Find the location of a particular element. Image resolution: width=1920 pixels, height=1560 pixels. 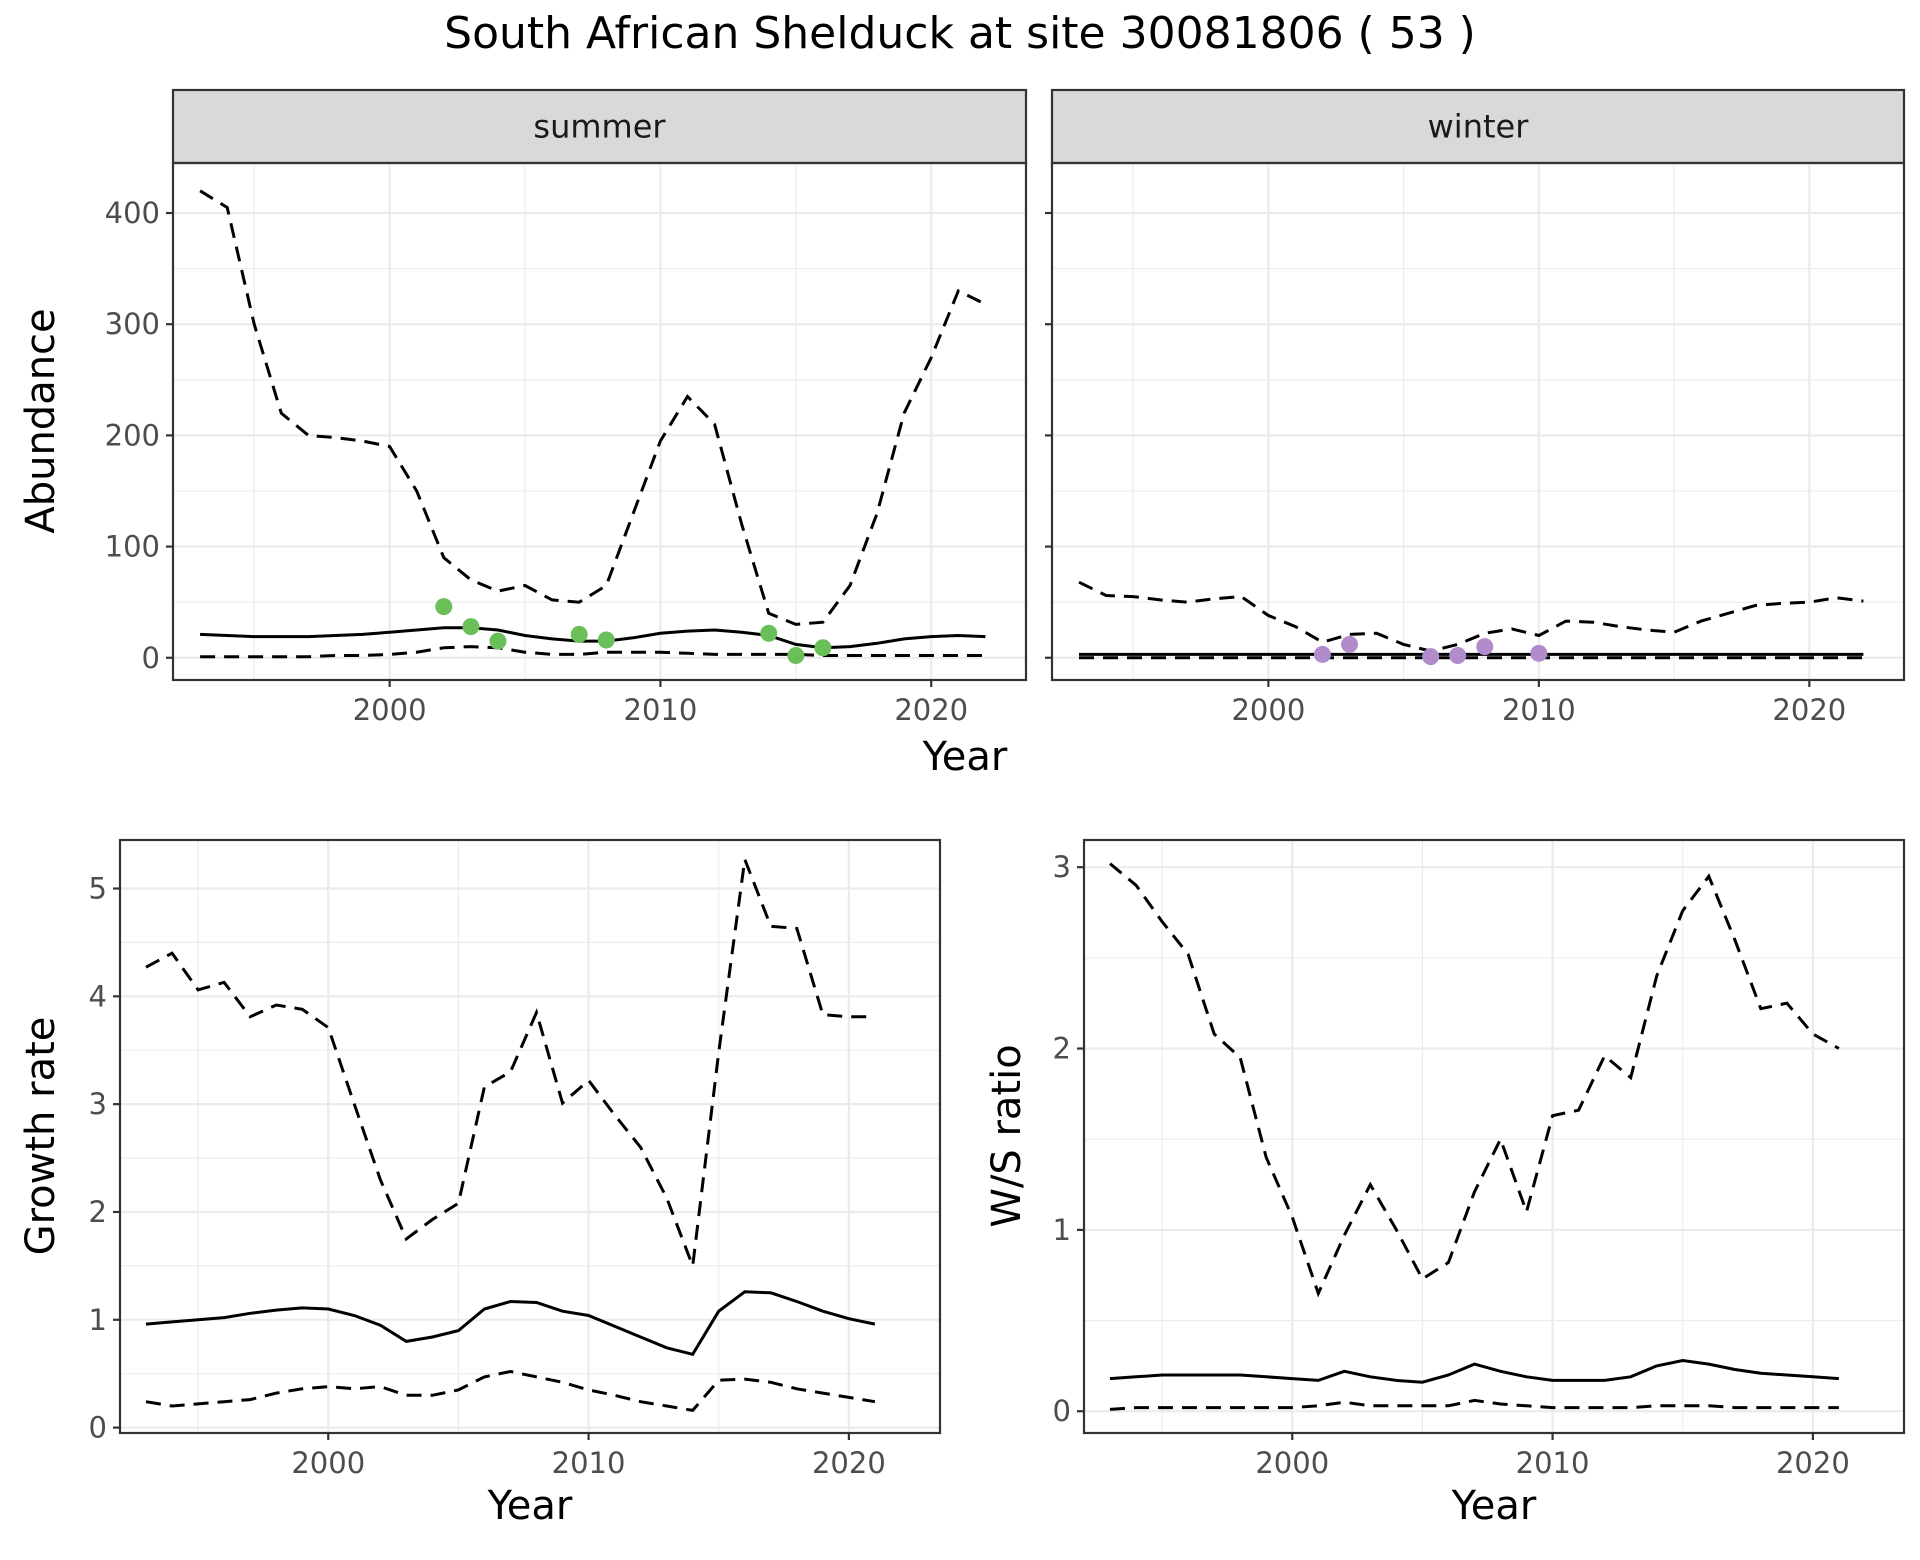

y-tick-label: 200 is located at coordinates (132, 435).